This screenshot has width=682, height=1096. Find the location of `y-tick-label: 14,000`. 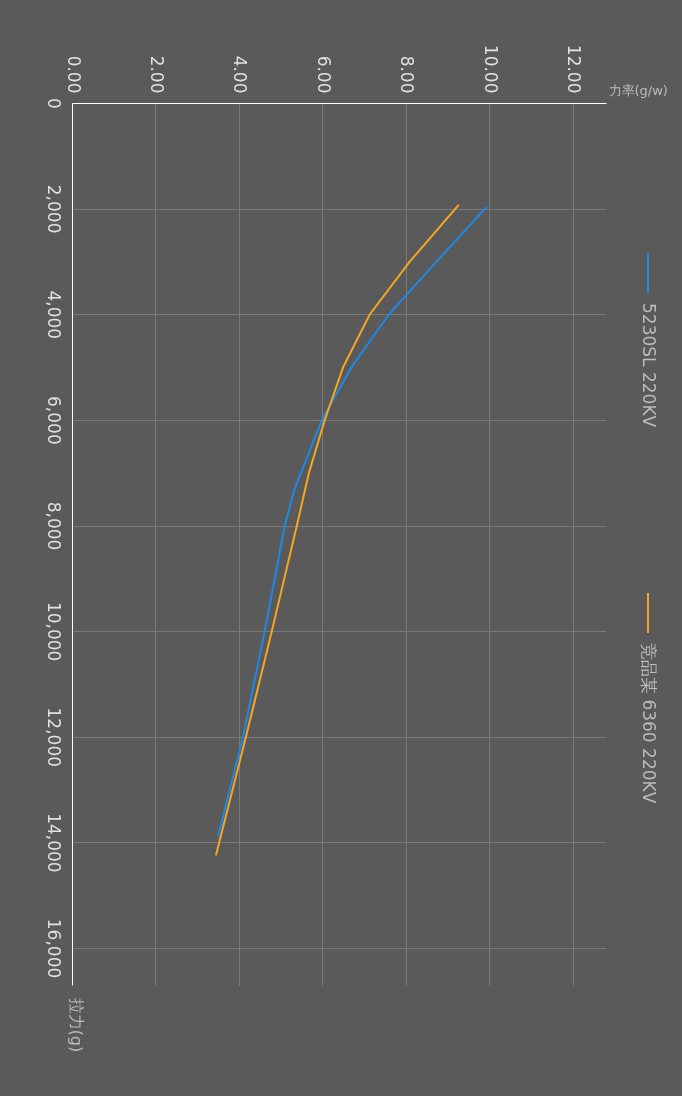

y-tick-label: 14,000 is located at coordinates (53, 843).